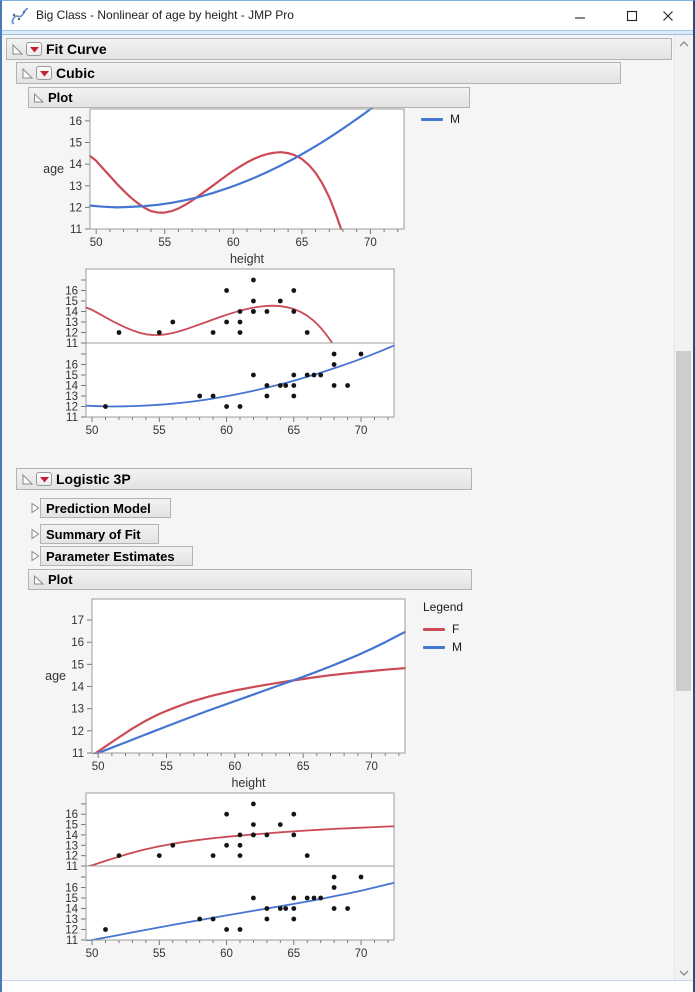  I want to click on cubic-legend: M, so click(440, 119).